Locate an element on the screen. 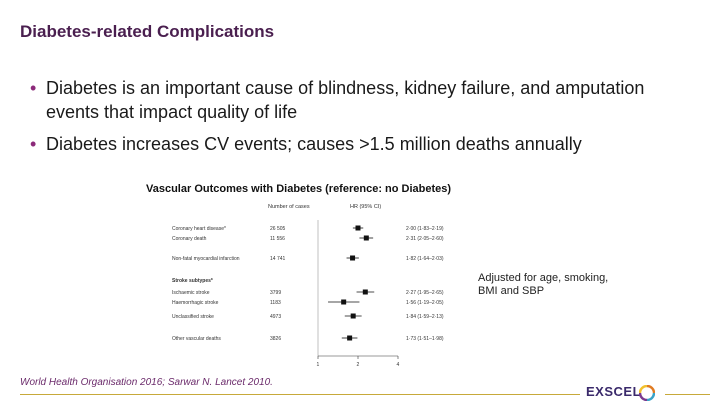 The height and width of the screenshot is (405, 720). row-ci-text: 1·84 (1·59–2·13) is located at coordinates (425, 317).